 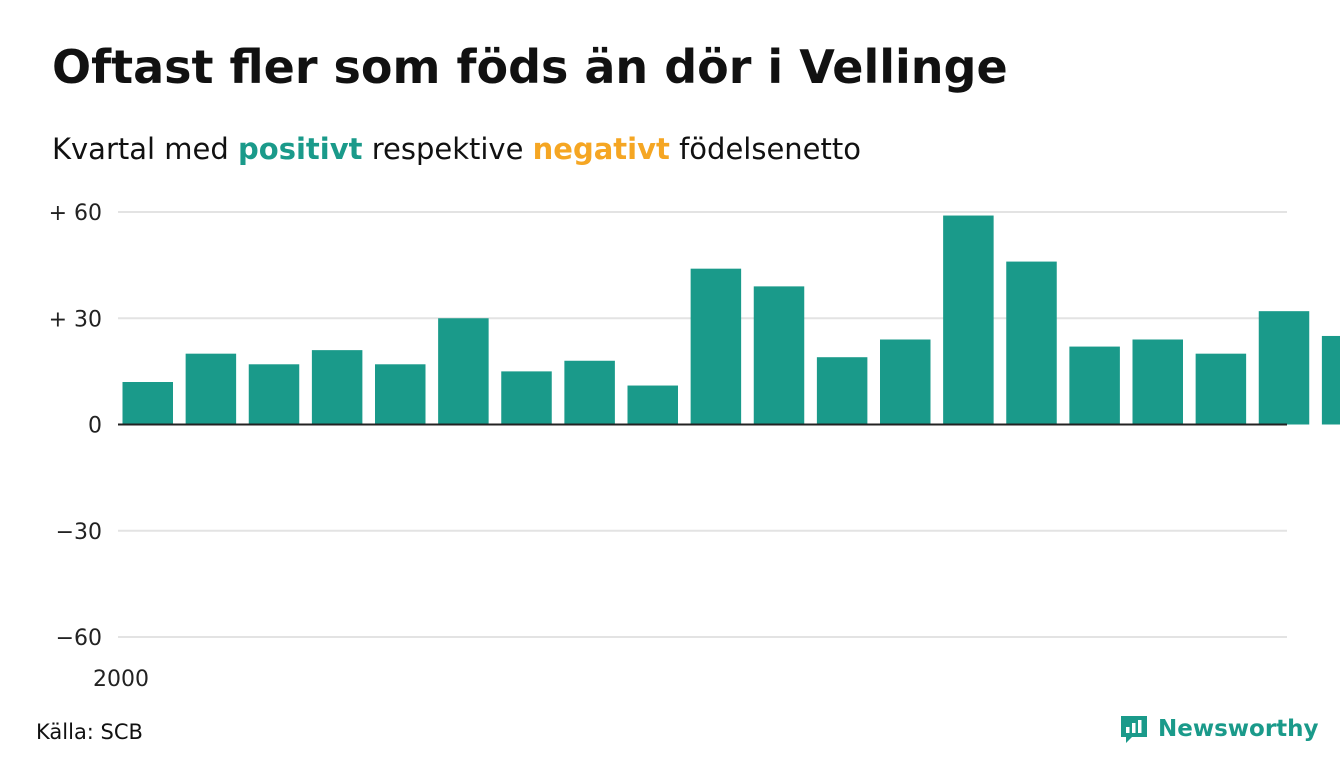 I want to click on x-tick-label: 2000, so click(x=121, y=679).